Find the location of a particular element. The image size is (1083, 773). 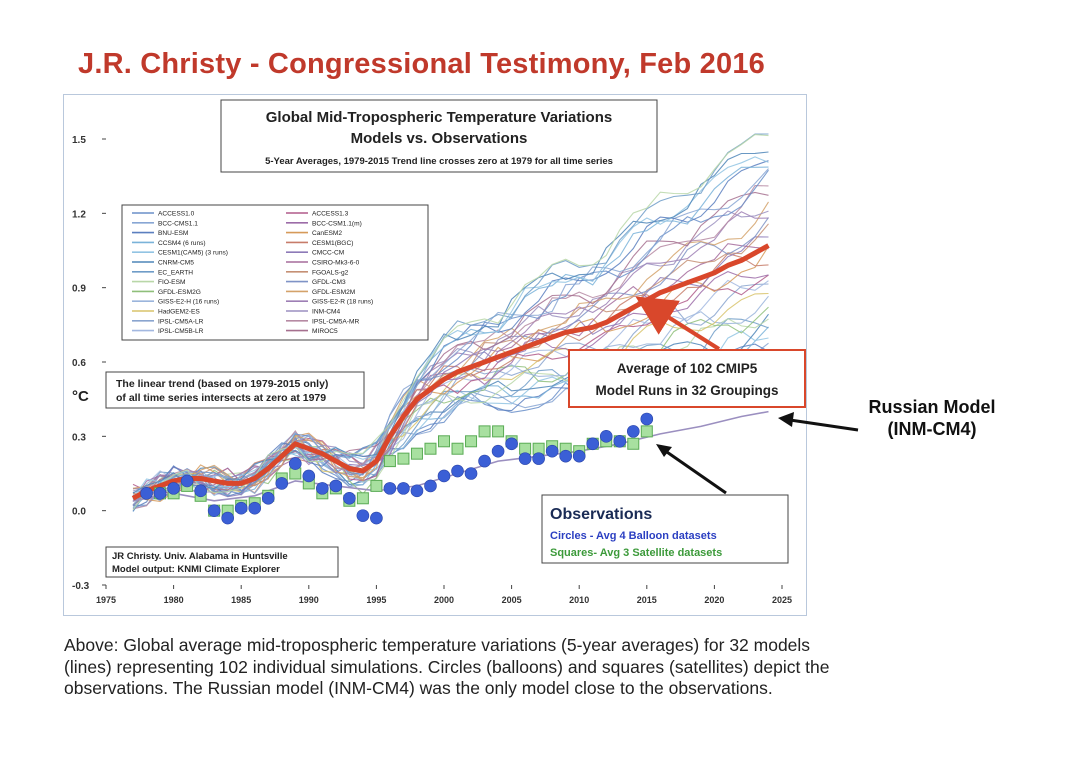

observations-arrow is located at coordinates (695, 471).